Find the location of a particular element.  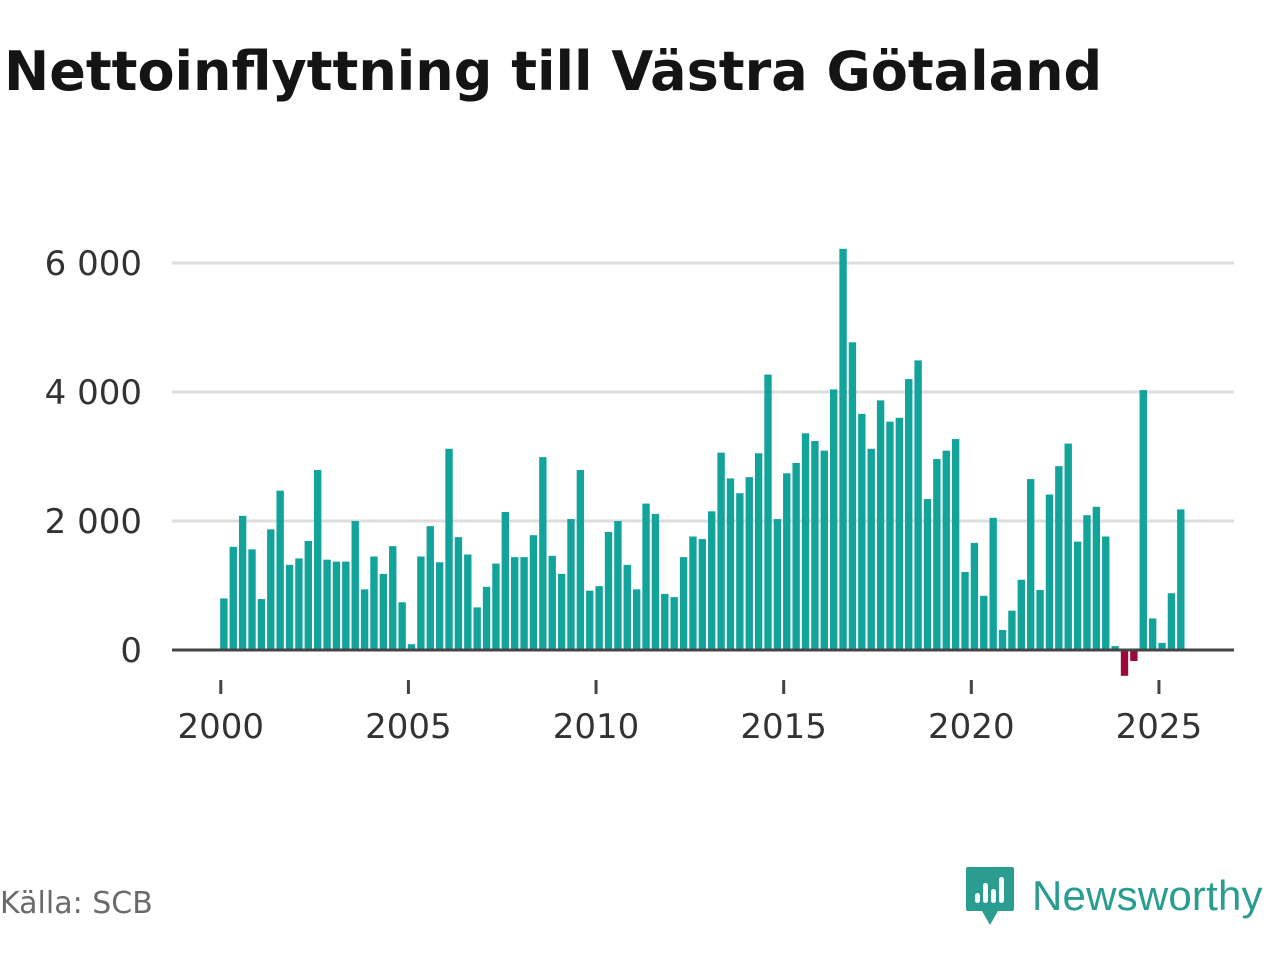

x-tick-label: 2000 is located at coordinates (221, 727).